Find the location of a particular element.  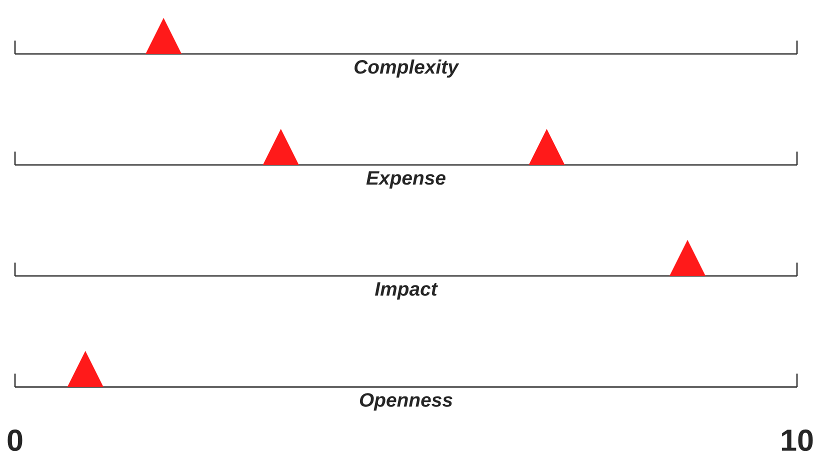

x-tick-label: 0 is located at coordinates (15, 440).